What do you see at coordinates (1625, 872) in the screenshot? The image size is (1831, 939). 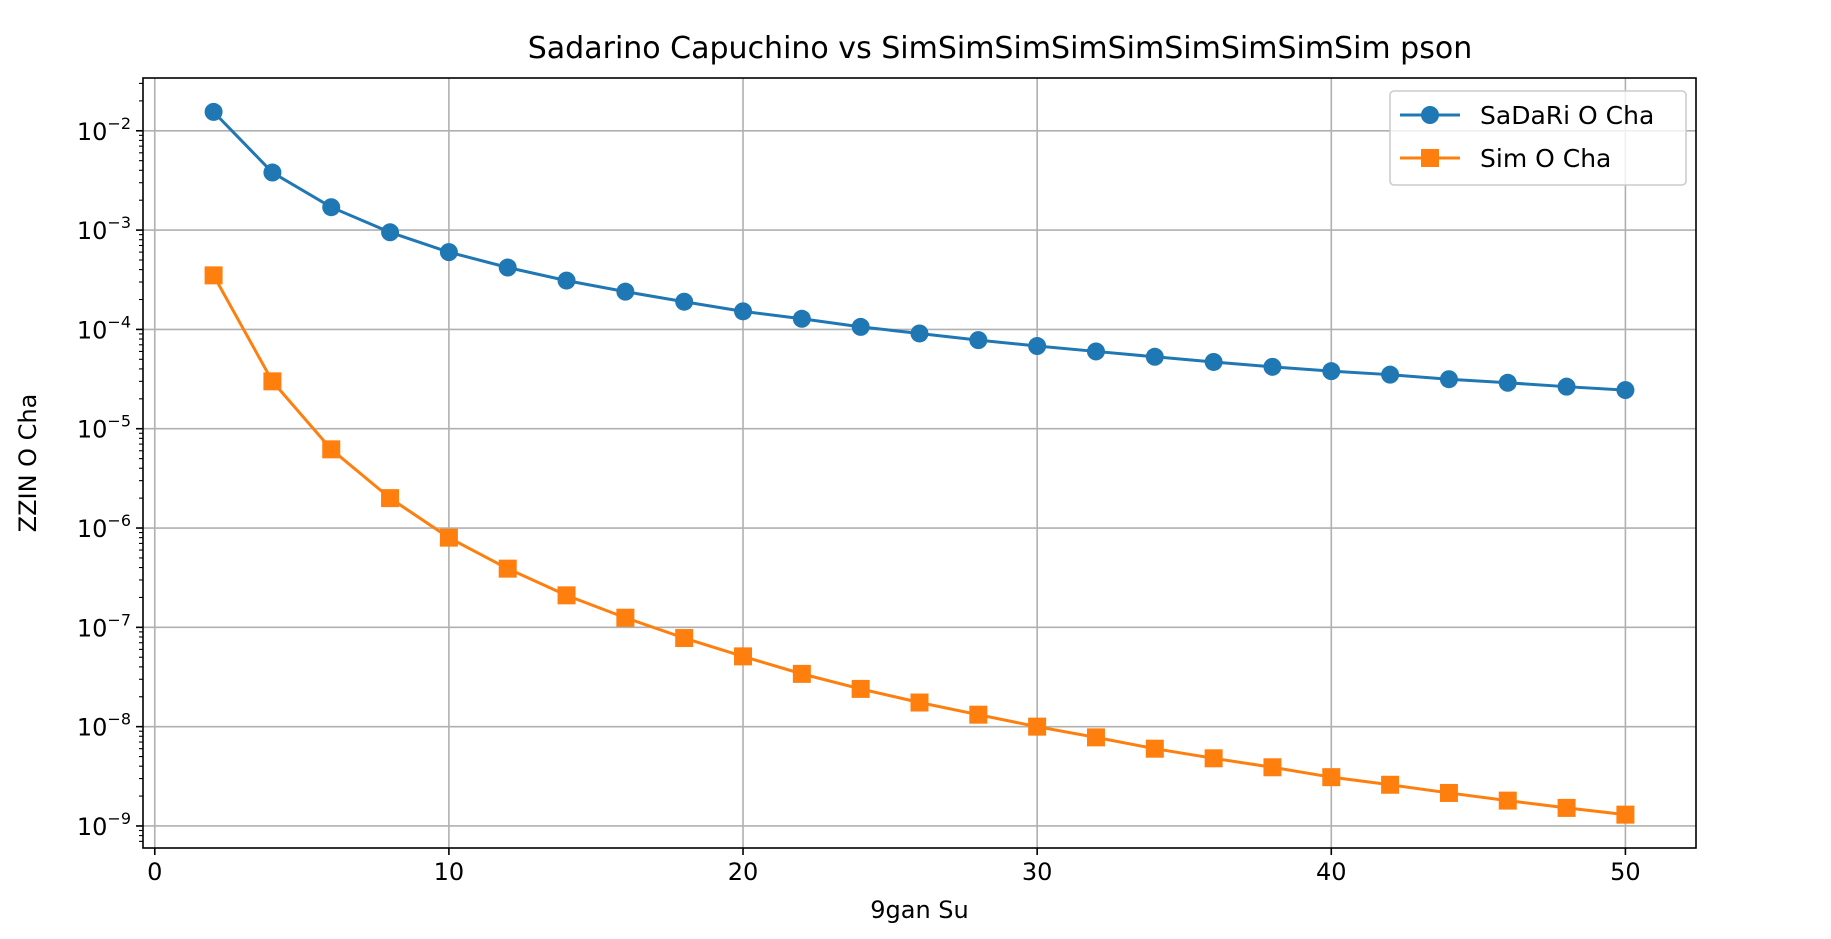 I see `x-tick-label: 50` at bounding box center [1625, 872].